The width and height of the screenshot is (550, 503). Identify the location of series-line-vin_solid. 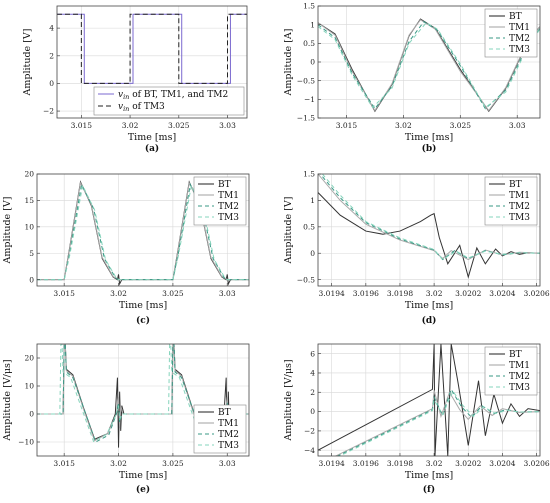
(152, 48).